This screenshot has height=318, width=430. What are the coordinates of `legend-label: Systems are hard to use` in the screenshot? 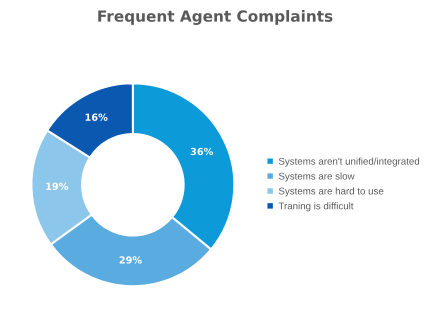 It's located at (331, 191).